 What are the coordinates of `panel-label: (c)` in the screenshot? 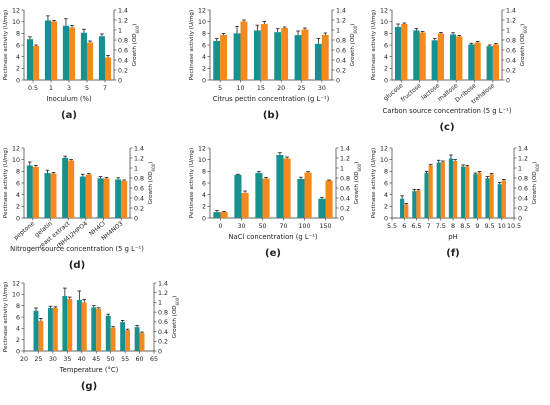 It's located at (446, 127).